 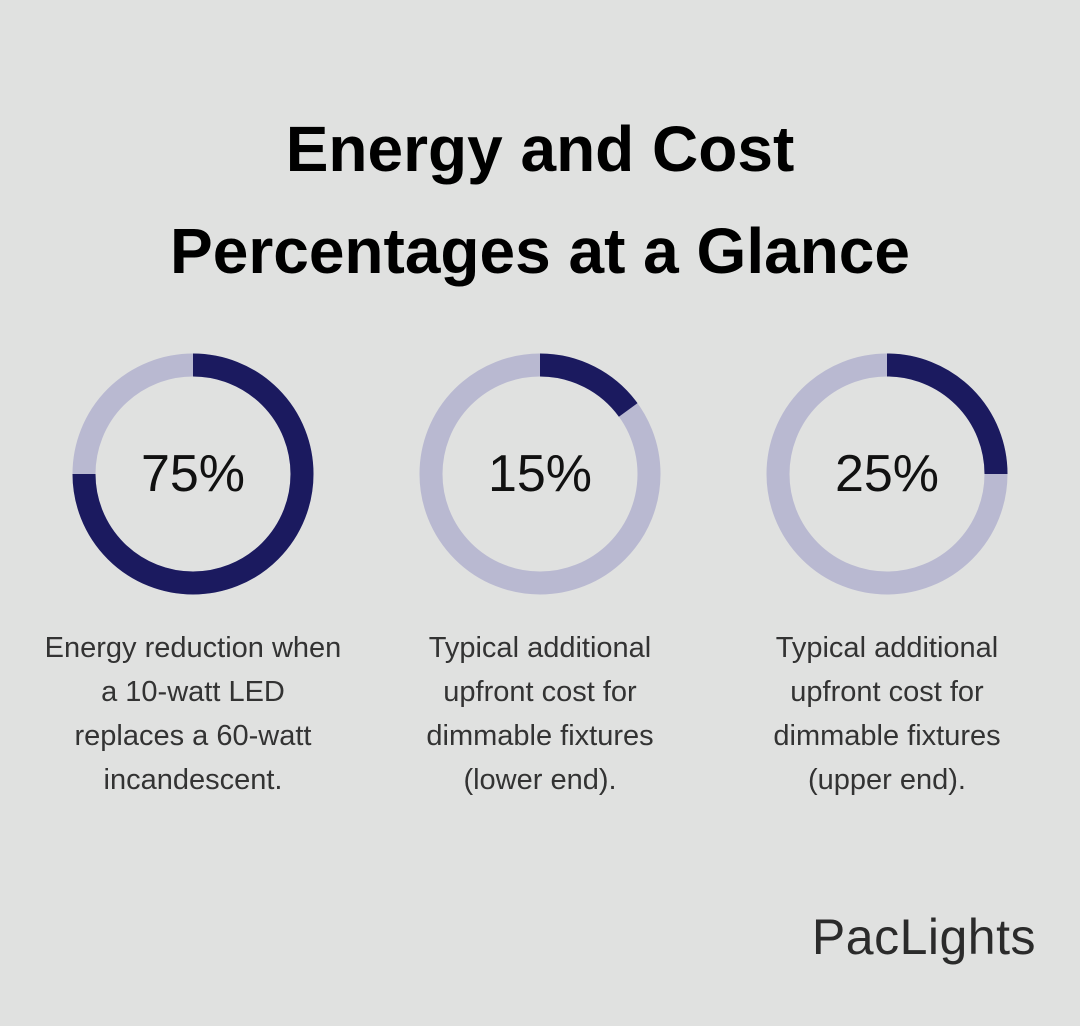 What do you see at coordinates (540, 474) in the screenshot?
I see `value-label: 15%` at bounding box center [540, 474].